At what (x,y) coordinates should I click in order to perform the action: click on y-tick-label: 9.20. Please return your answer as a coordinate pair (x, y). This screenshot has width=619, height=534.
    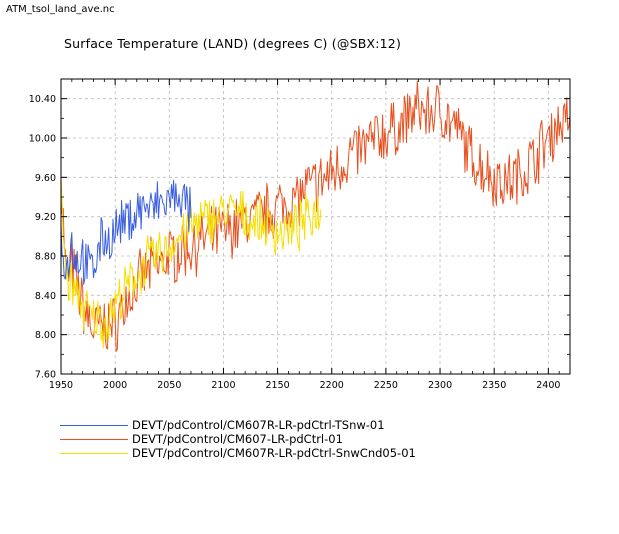
    Looking at the image, I should click on (45, 217).